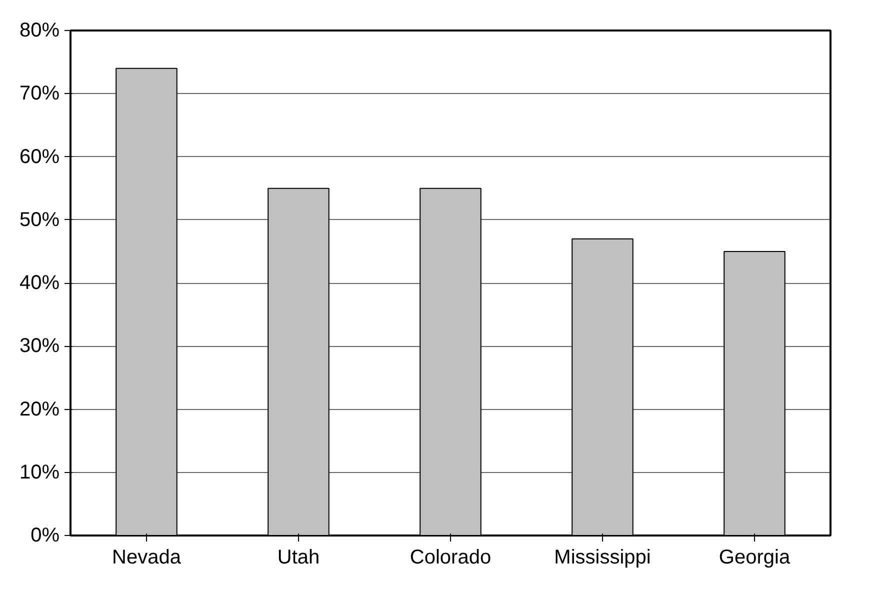 The width and height of the screenshot is (874, 609). I want to click on y-tick-label: 0%, so click(45, 535).